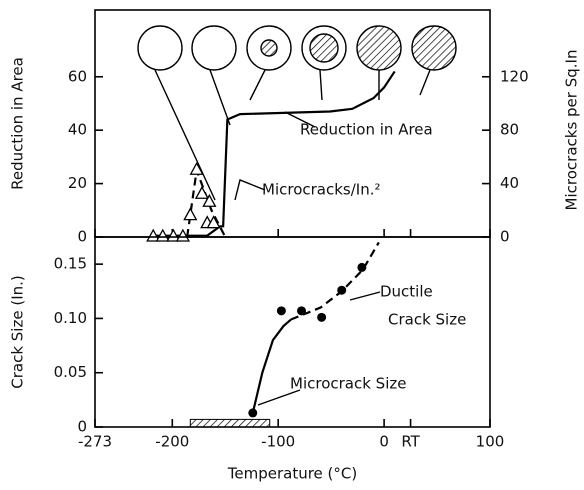 The image size is (584, 490). I want to click on y-axis-label: Reduction in Area, so click(18, 123).